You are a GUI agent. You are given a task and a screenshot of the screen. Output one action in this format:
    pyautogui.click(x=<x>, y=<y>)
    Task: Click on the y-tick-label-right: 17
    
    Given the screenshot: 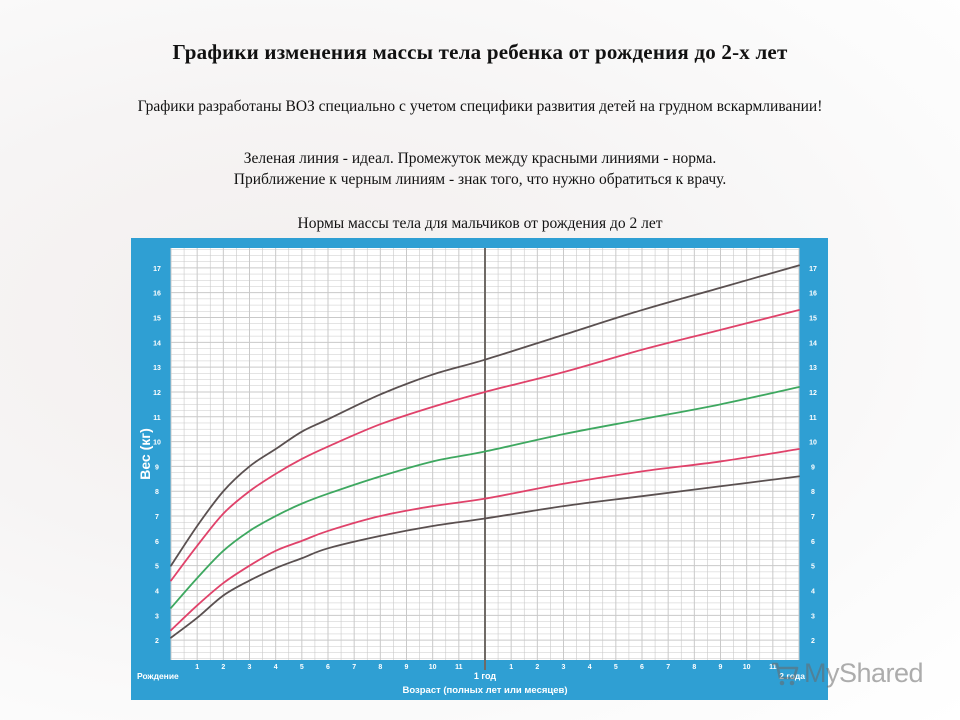 What is the action you would take?
    pyautogui.click(x=813, y=269)
    